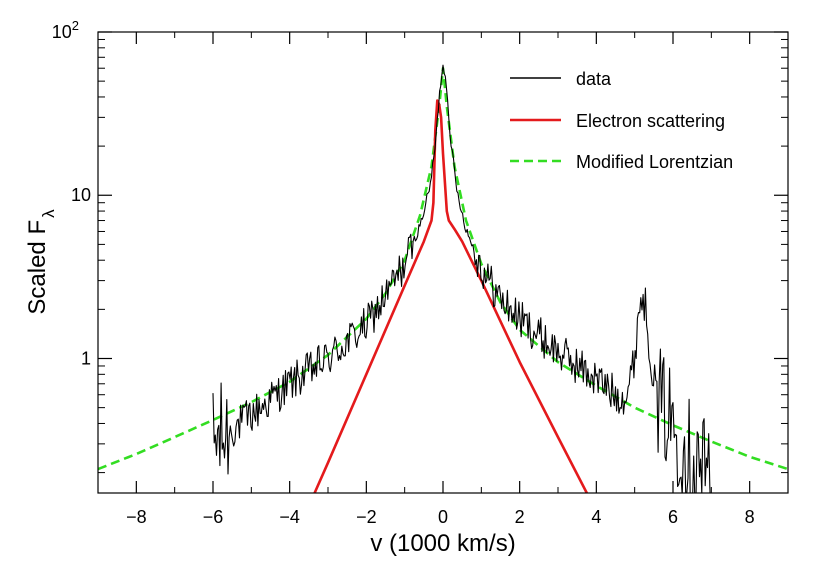 This screenshot has width=830, height=566. What do you see at coordinates (673, 517) in the screenshot?
I see `x-tick-label: 6` at bounding box center [673, 517].